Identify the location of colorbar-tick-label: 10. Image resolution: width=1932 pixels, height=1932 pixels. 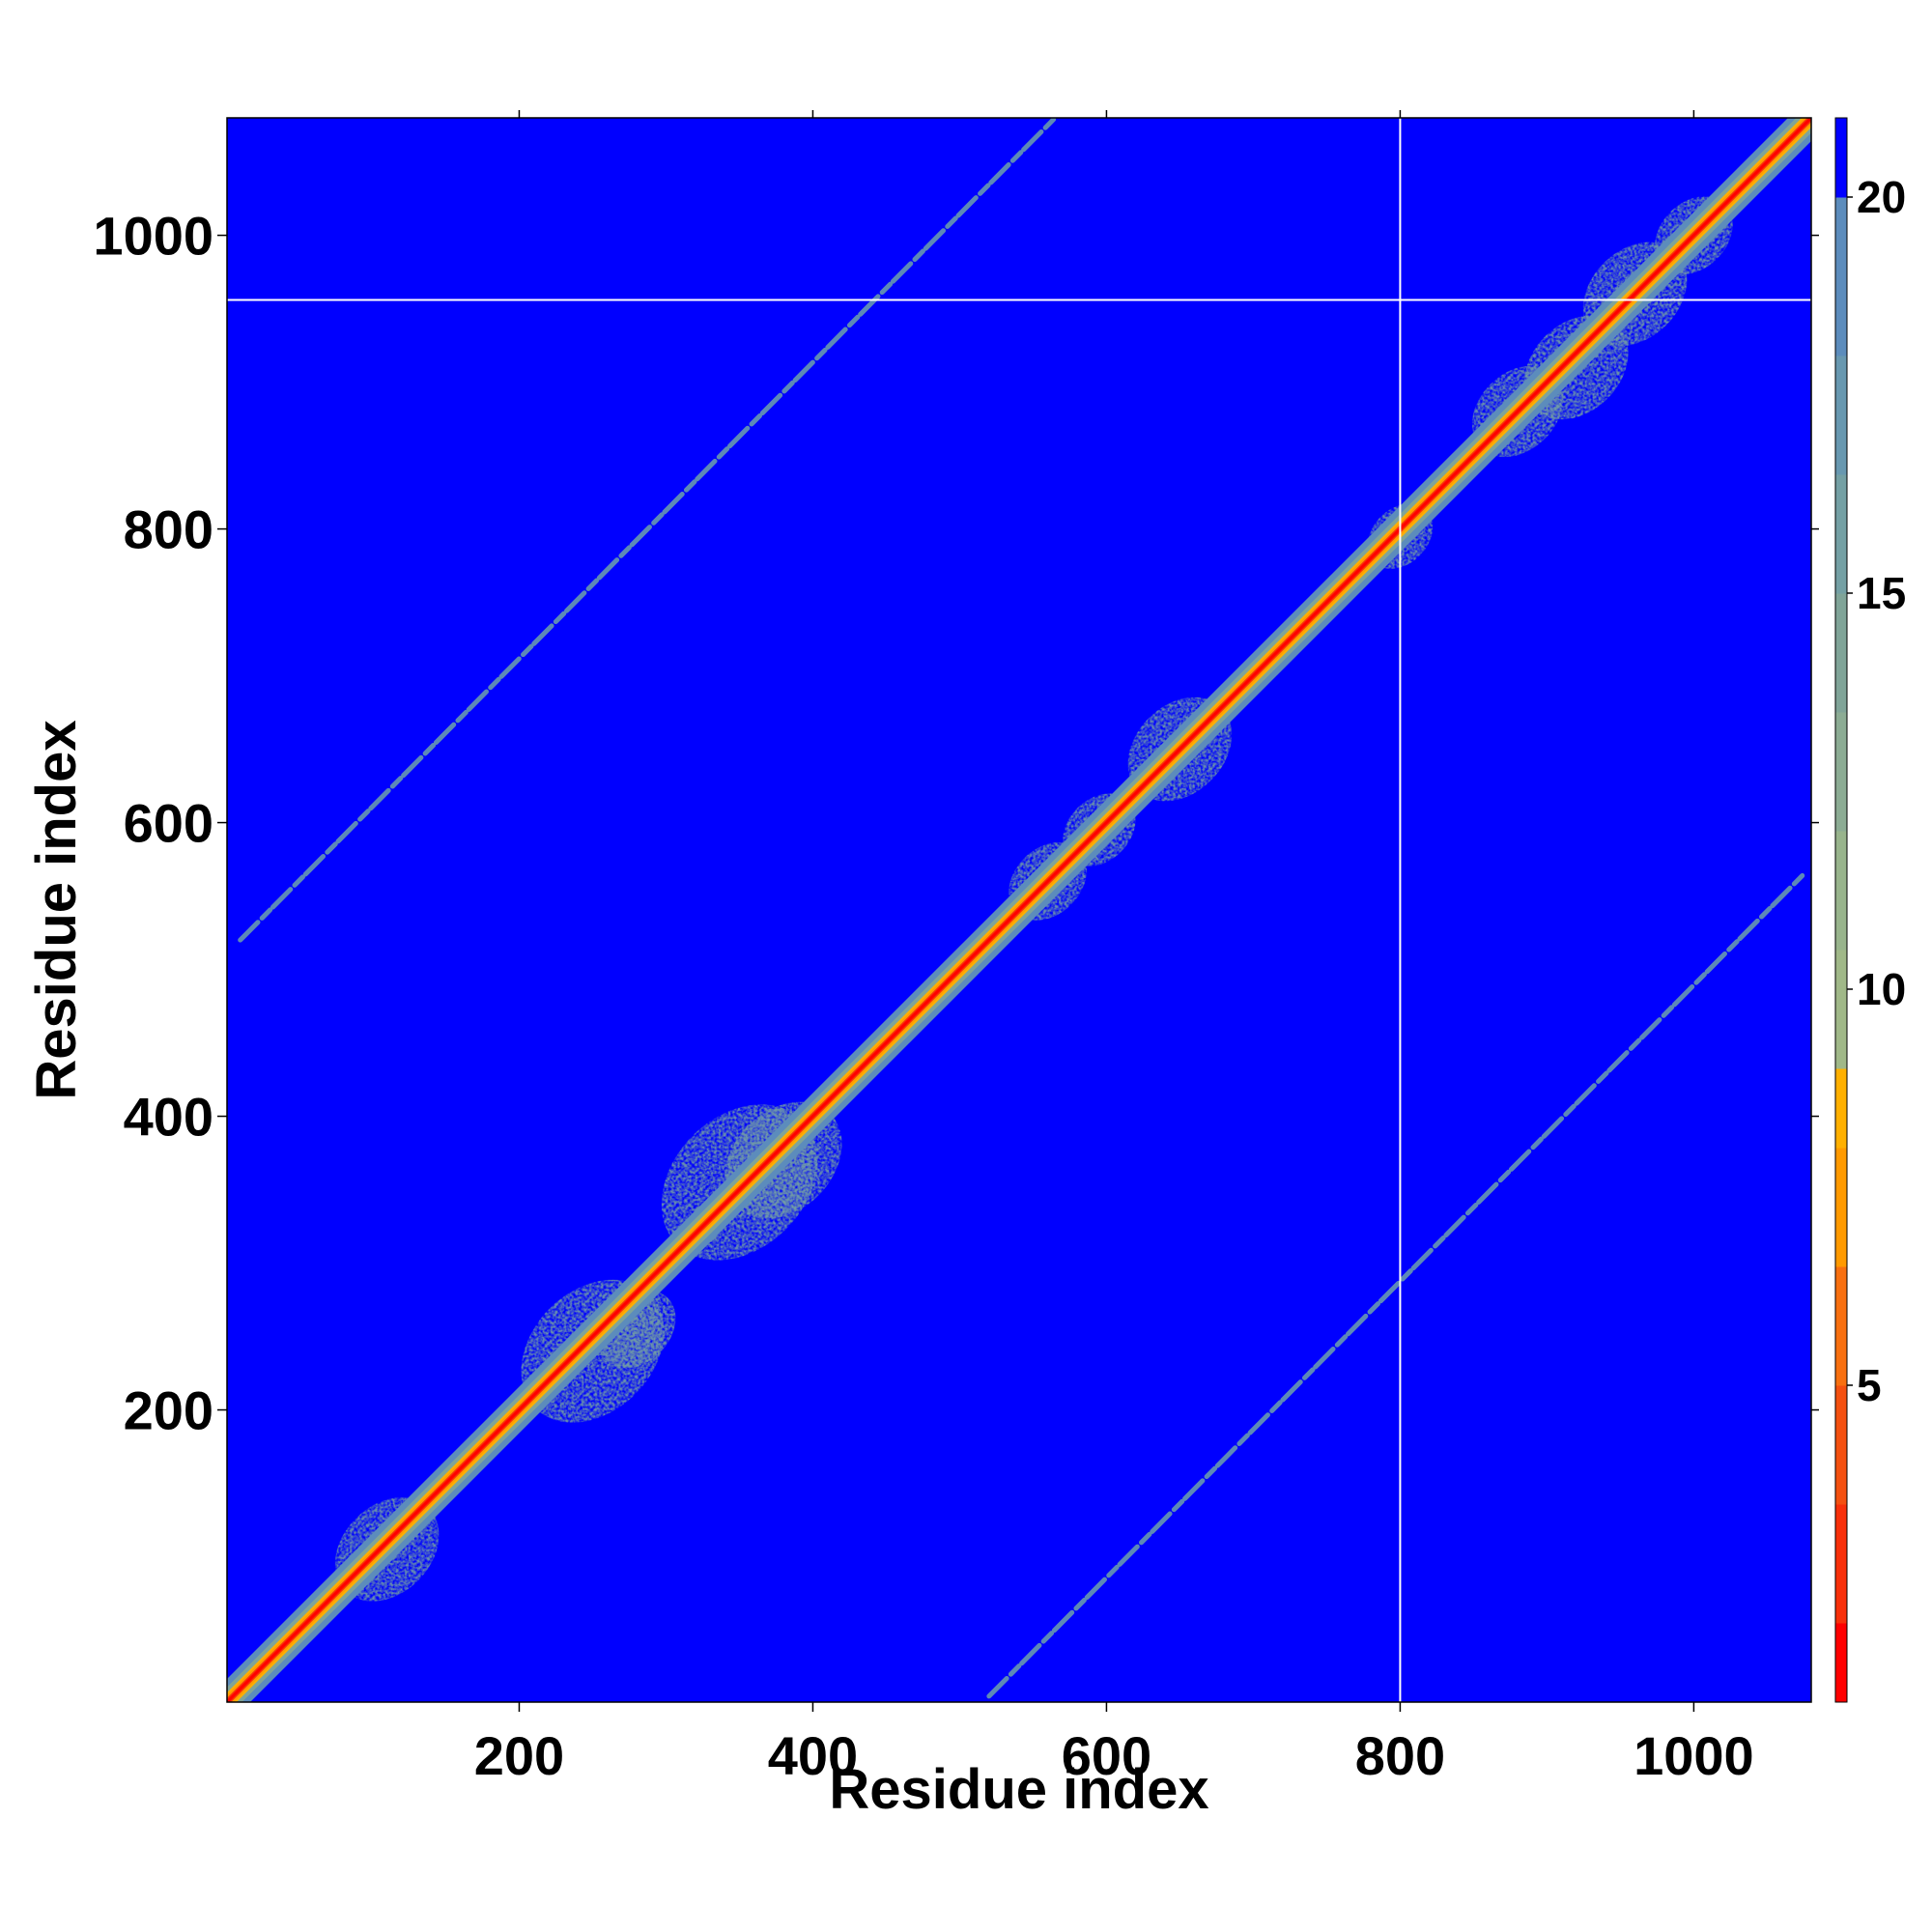
(1881, 989).